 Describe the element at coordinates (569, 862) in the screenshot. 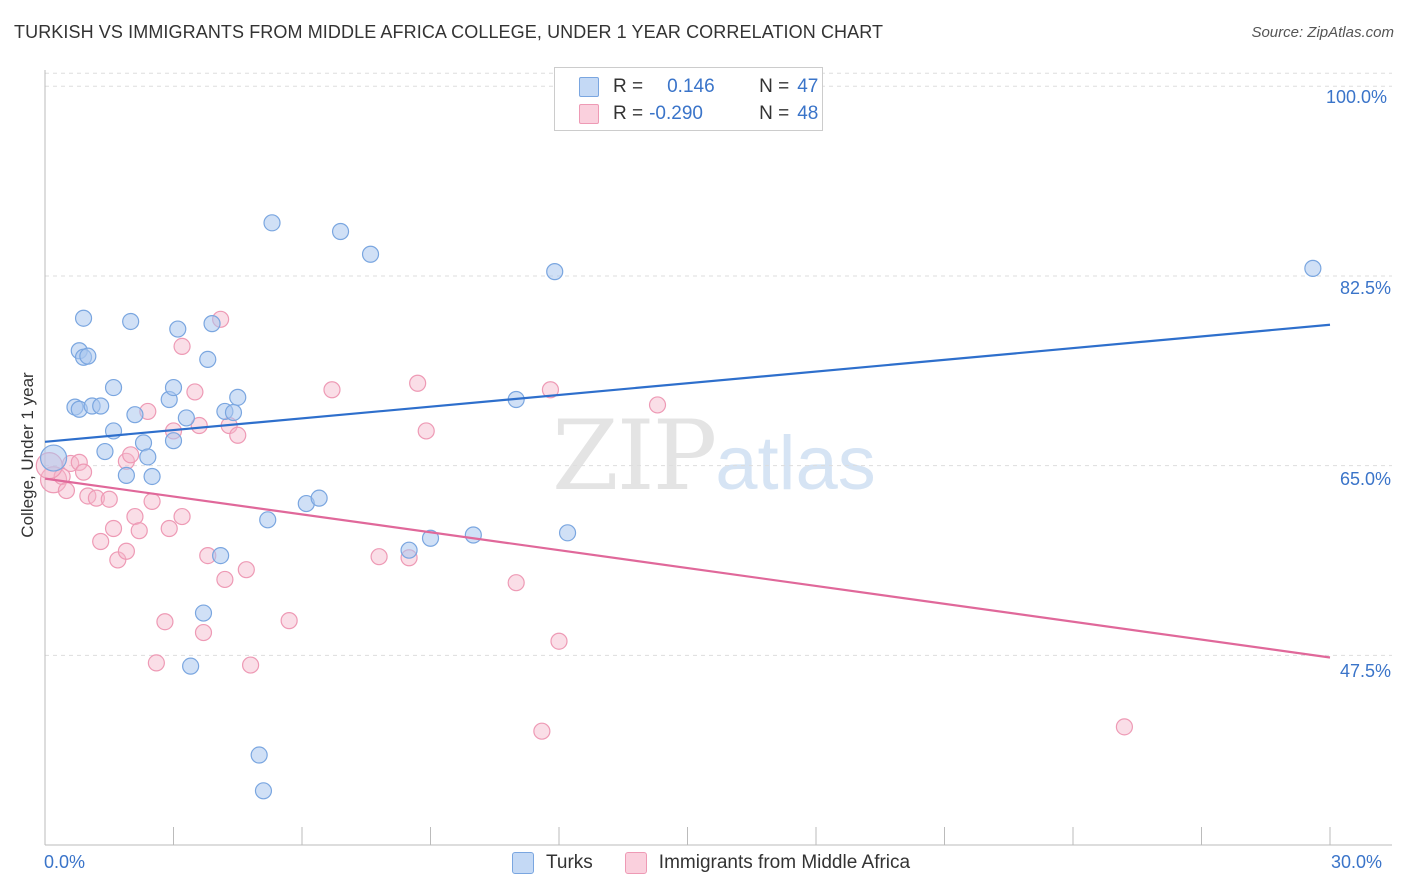

I see `turks-legend-label: Turks` at that location.